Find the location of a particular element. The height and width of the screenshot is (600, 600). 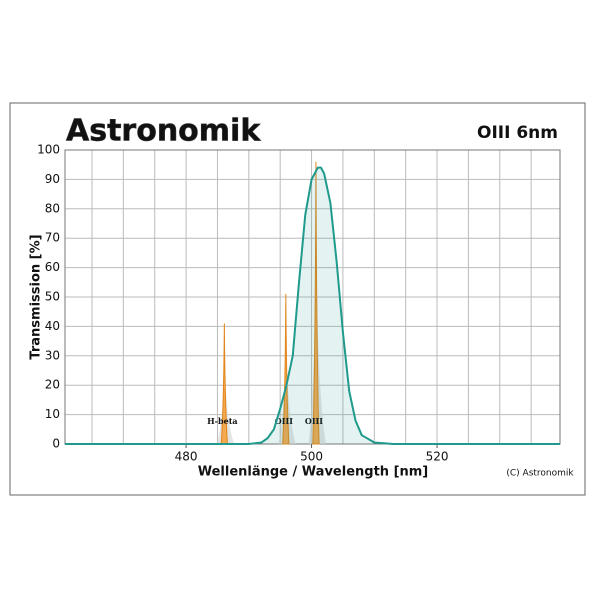

y-tick-label: 50 is located at coordinates (52, 297).